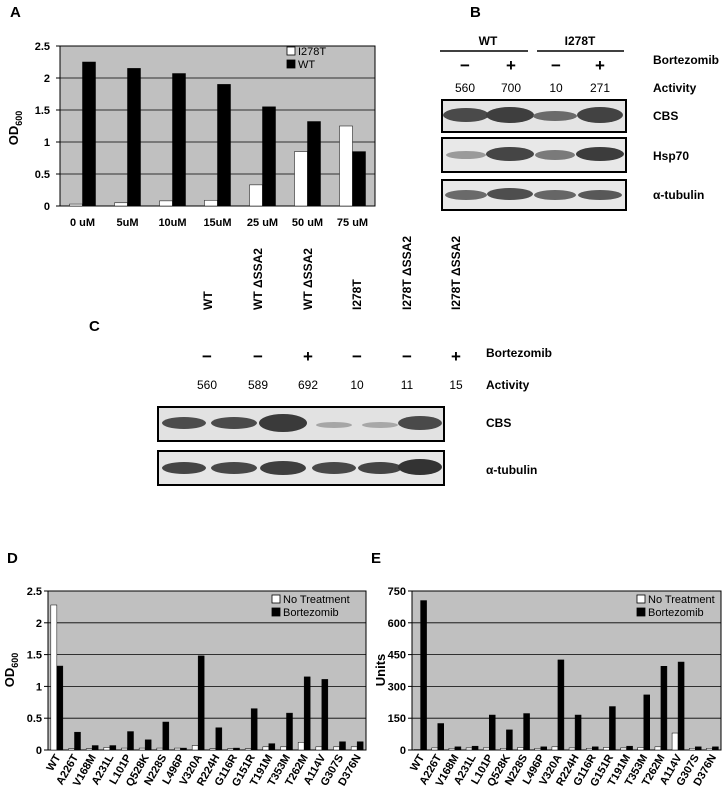  I want to click on category-label-a: 25 uM, so click(262, 223).